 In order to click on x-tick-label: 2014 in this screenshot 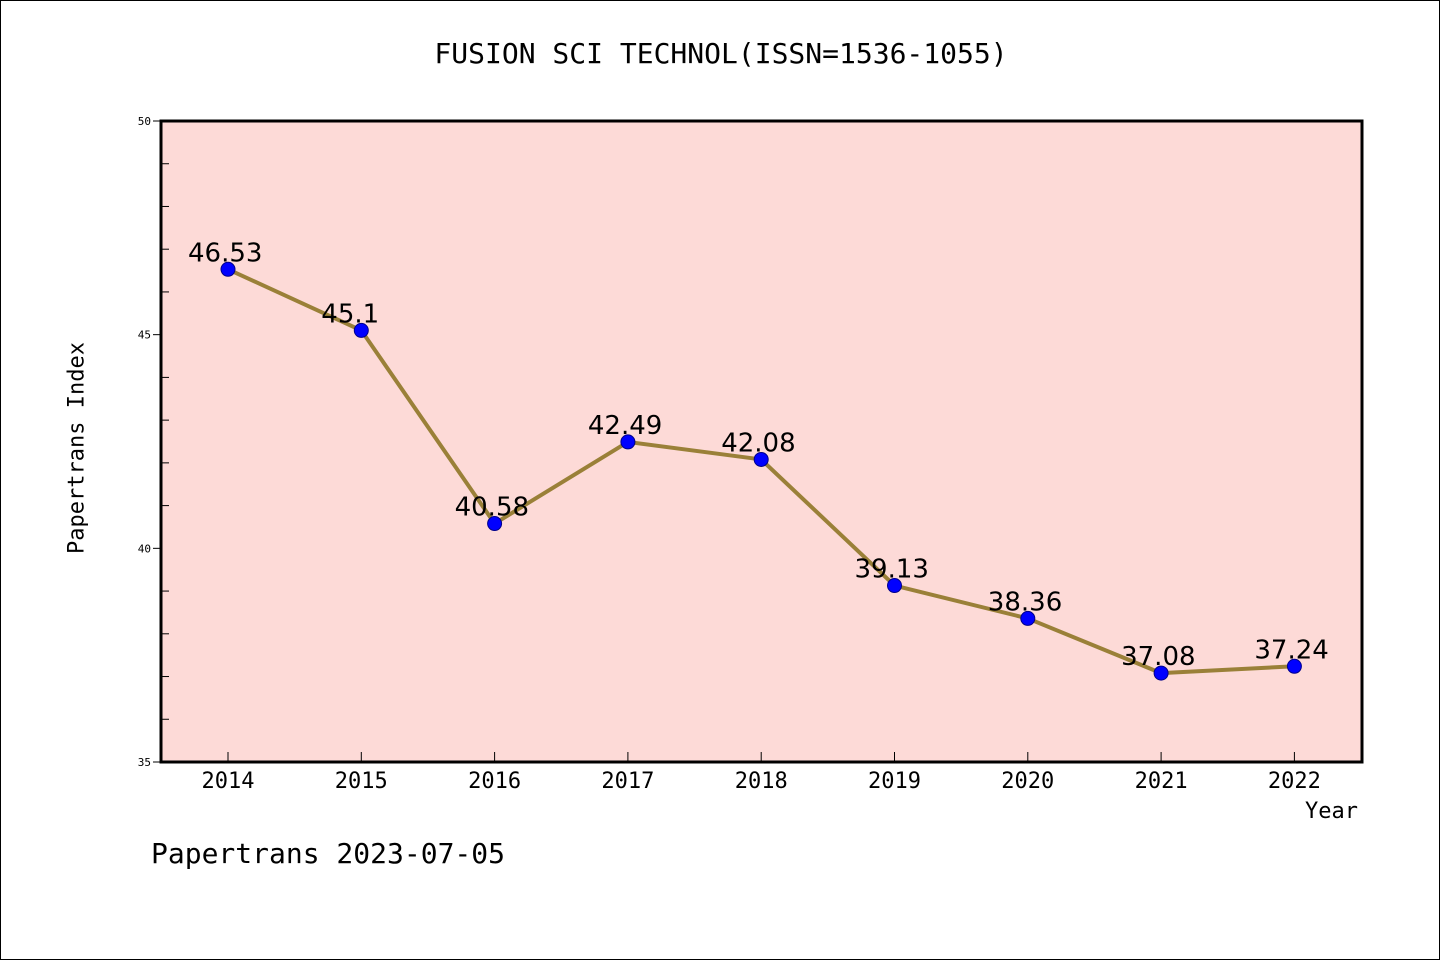, I will do `click(228, 781)`.